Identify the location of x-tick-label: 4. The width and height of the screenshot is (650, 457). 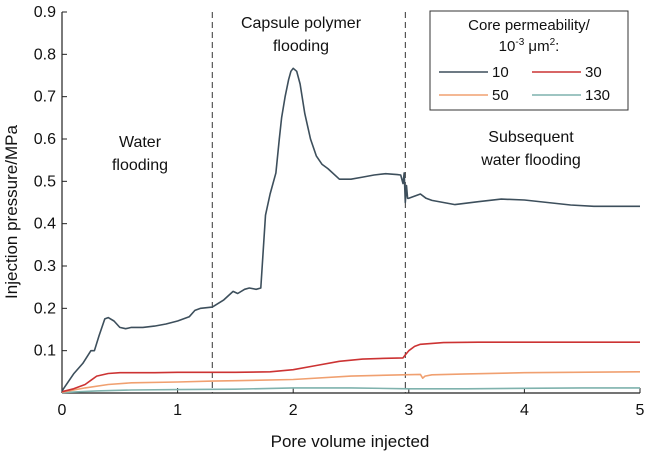
(524, 410).